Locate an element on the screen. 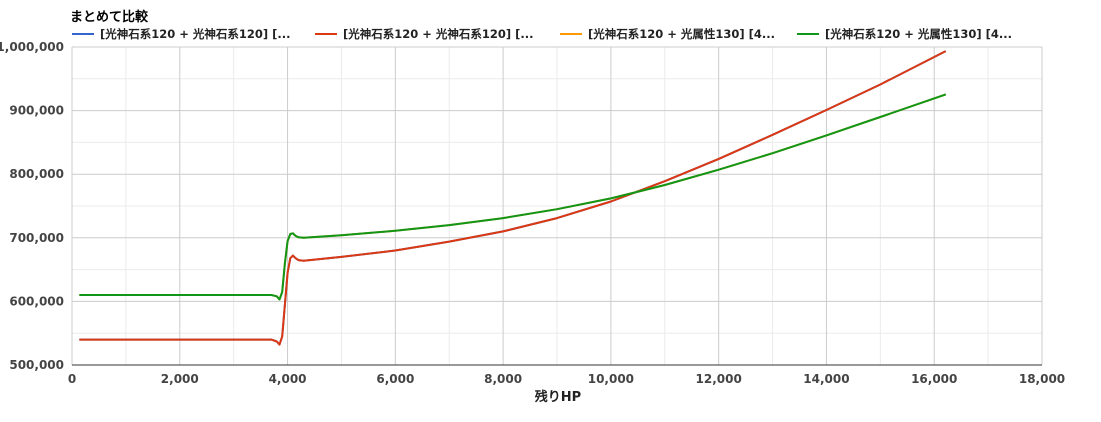 Image resolution: width=1101 pixels, height=422 pixels. x-tick-label: 12,000 is located at coordinates (719, 379).